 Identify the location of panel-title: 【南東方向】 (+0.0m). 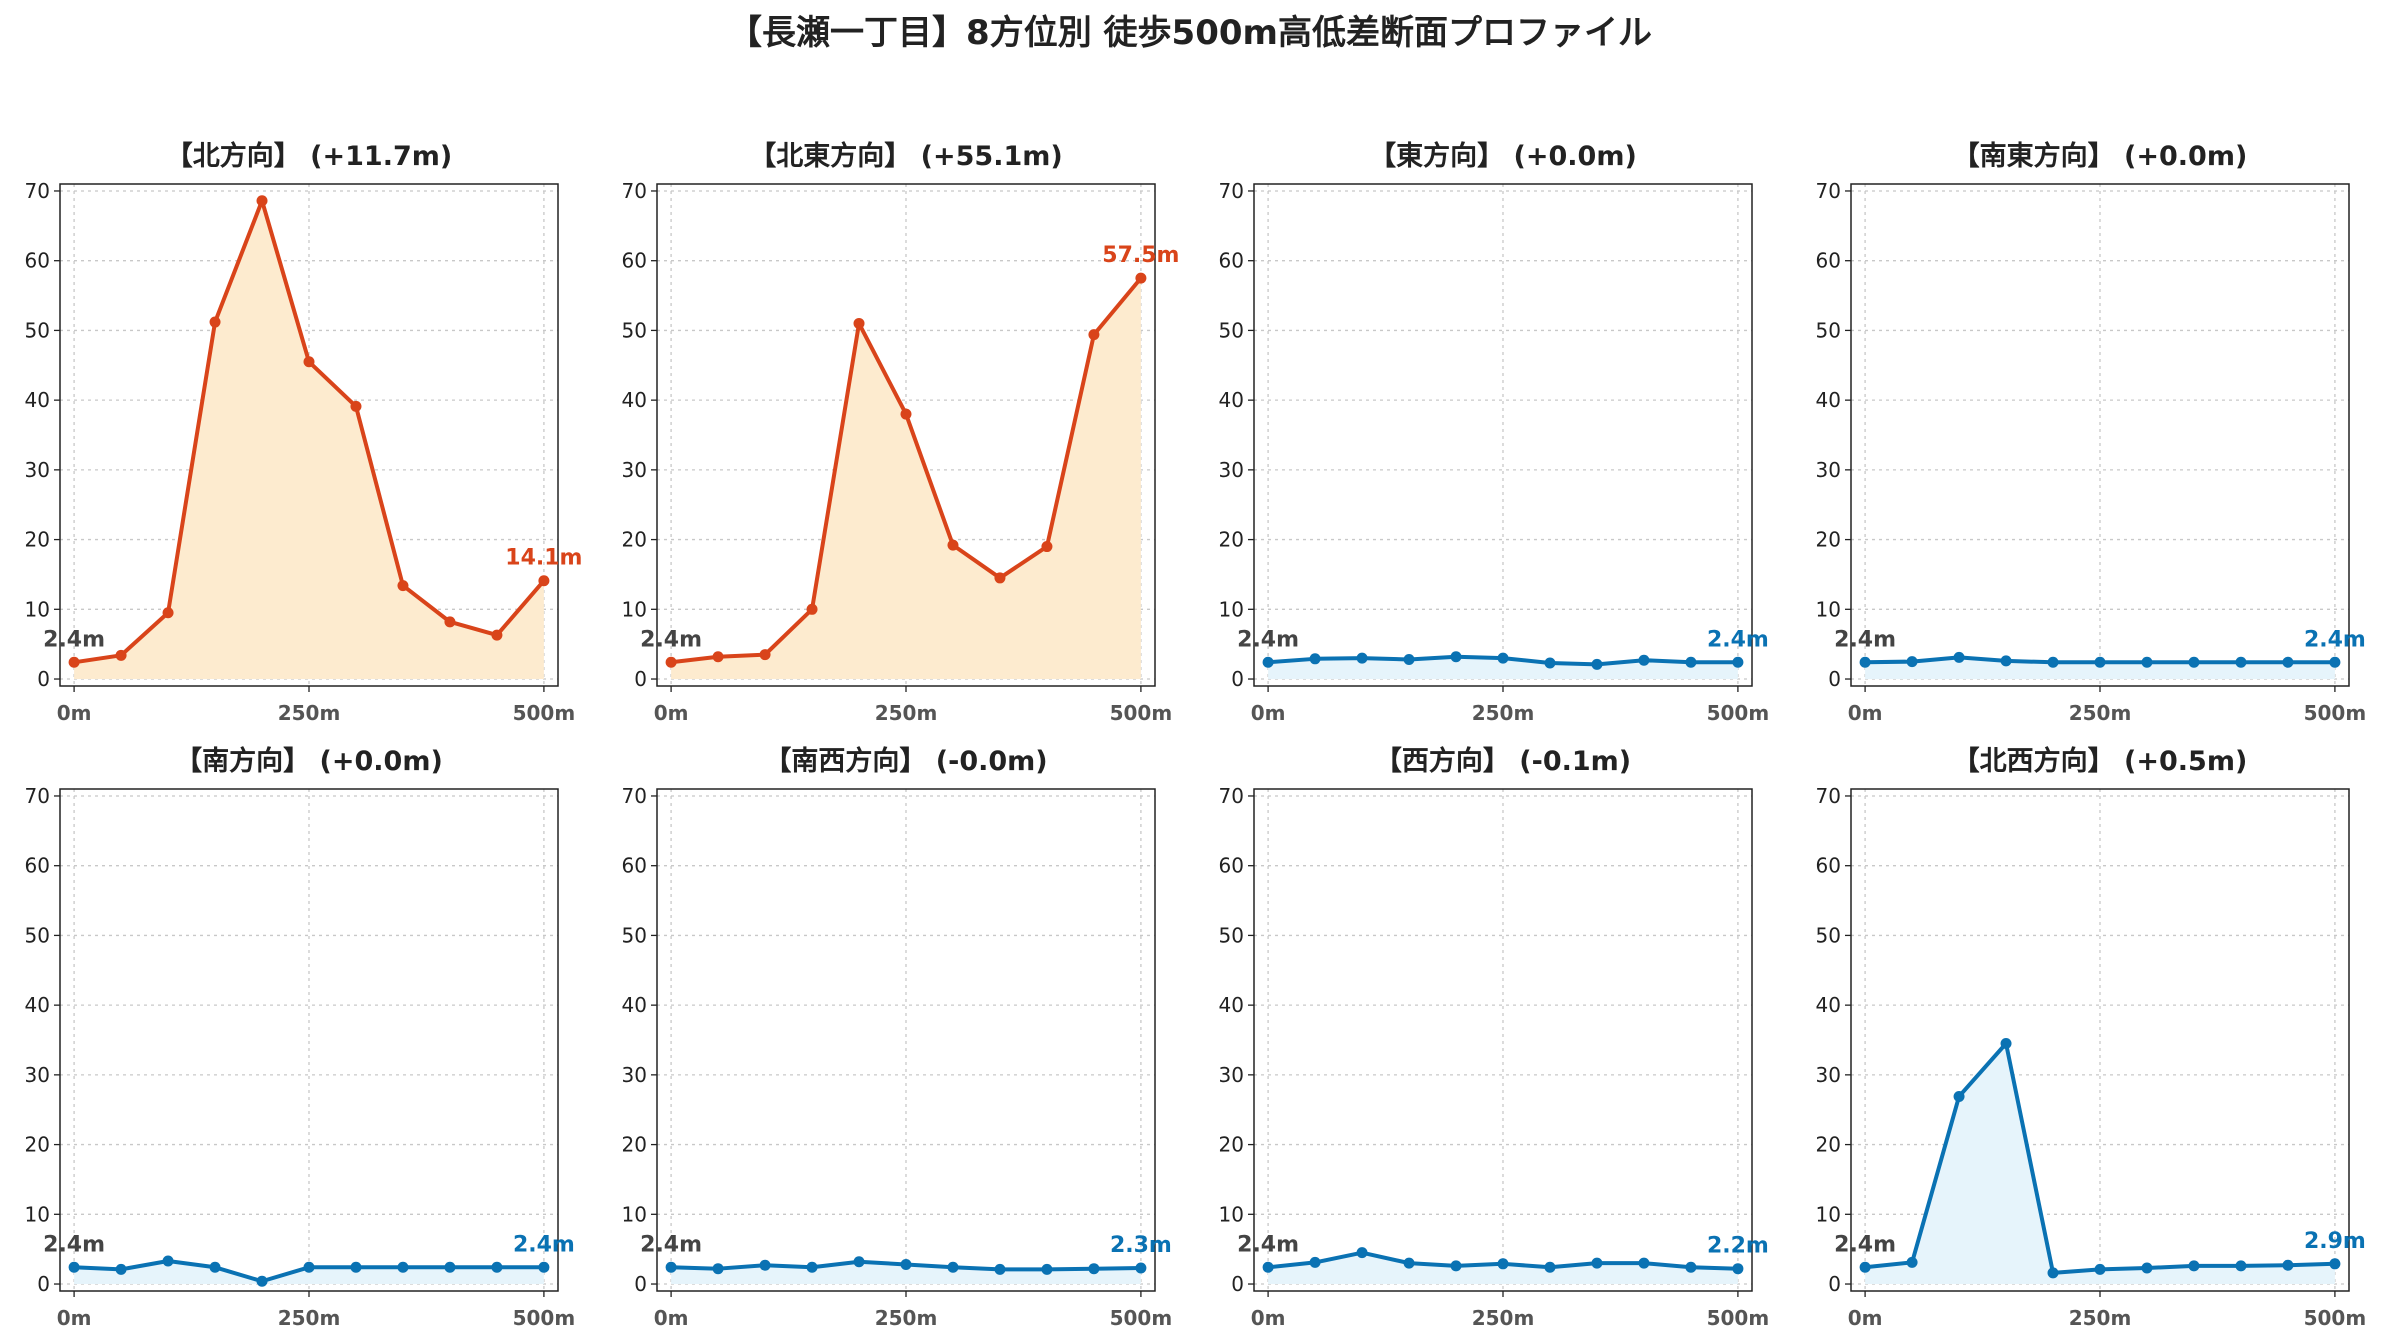
(2100, 156).